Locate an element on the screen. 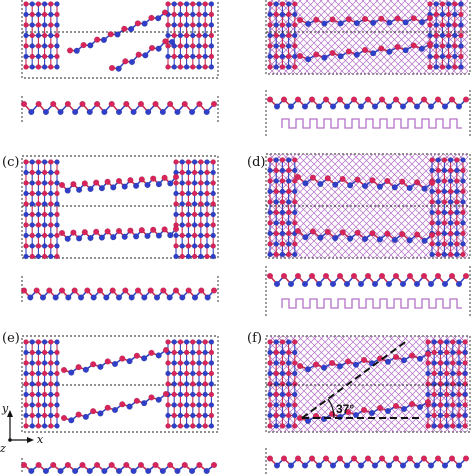  angle-annotation: 37° is located at coordinates (345, 409).